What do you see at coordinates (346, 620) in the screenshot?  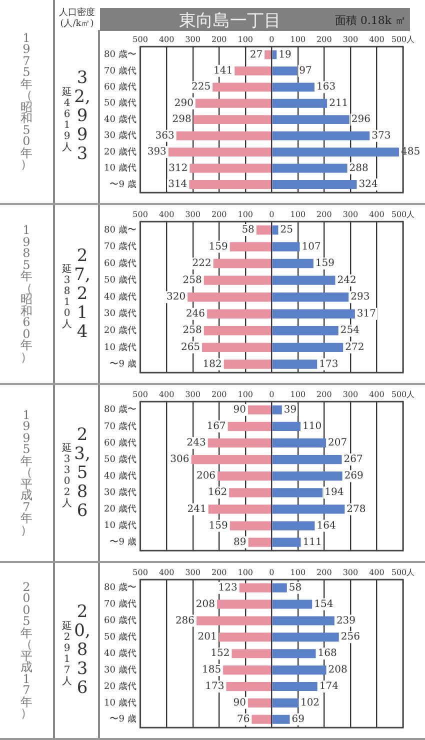 I see `data-label: 239` at bounding box center [346, 620].